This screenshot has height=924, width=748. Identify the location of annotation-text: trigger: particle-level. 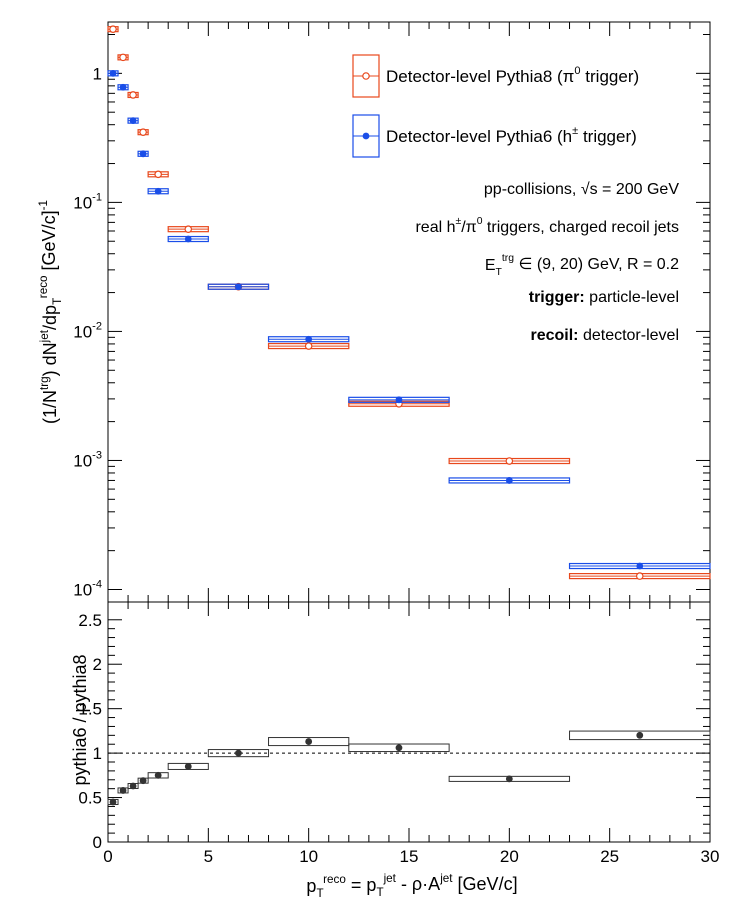
(604, 297).